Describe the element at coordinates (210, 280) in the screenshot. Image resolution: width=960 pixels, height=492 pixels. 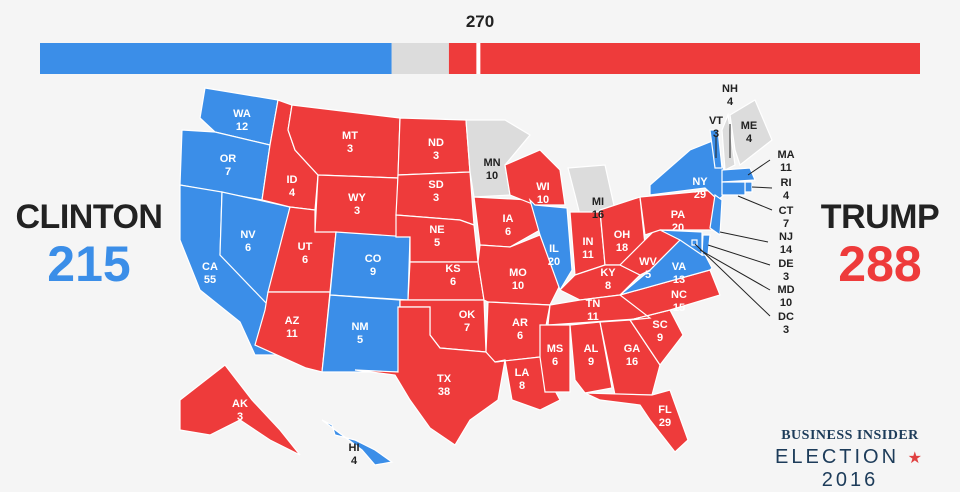
I see `state-votes-ca: 55` at that location.